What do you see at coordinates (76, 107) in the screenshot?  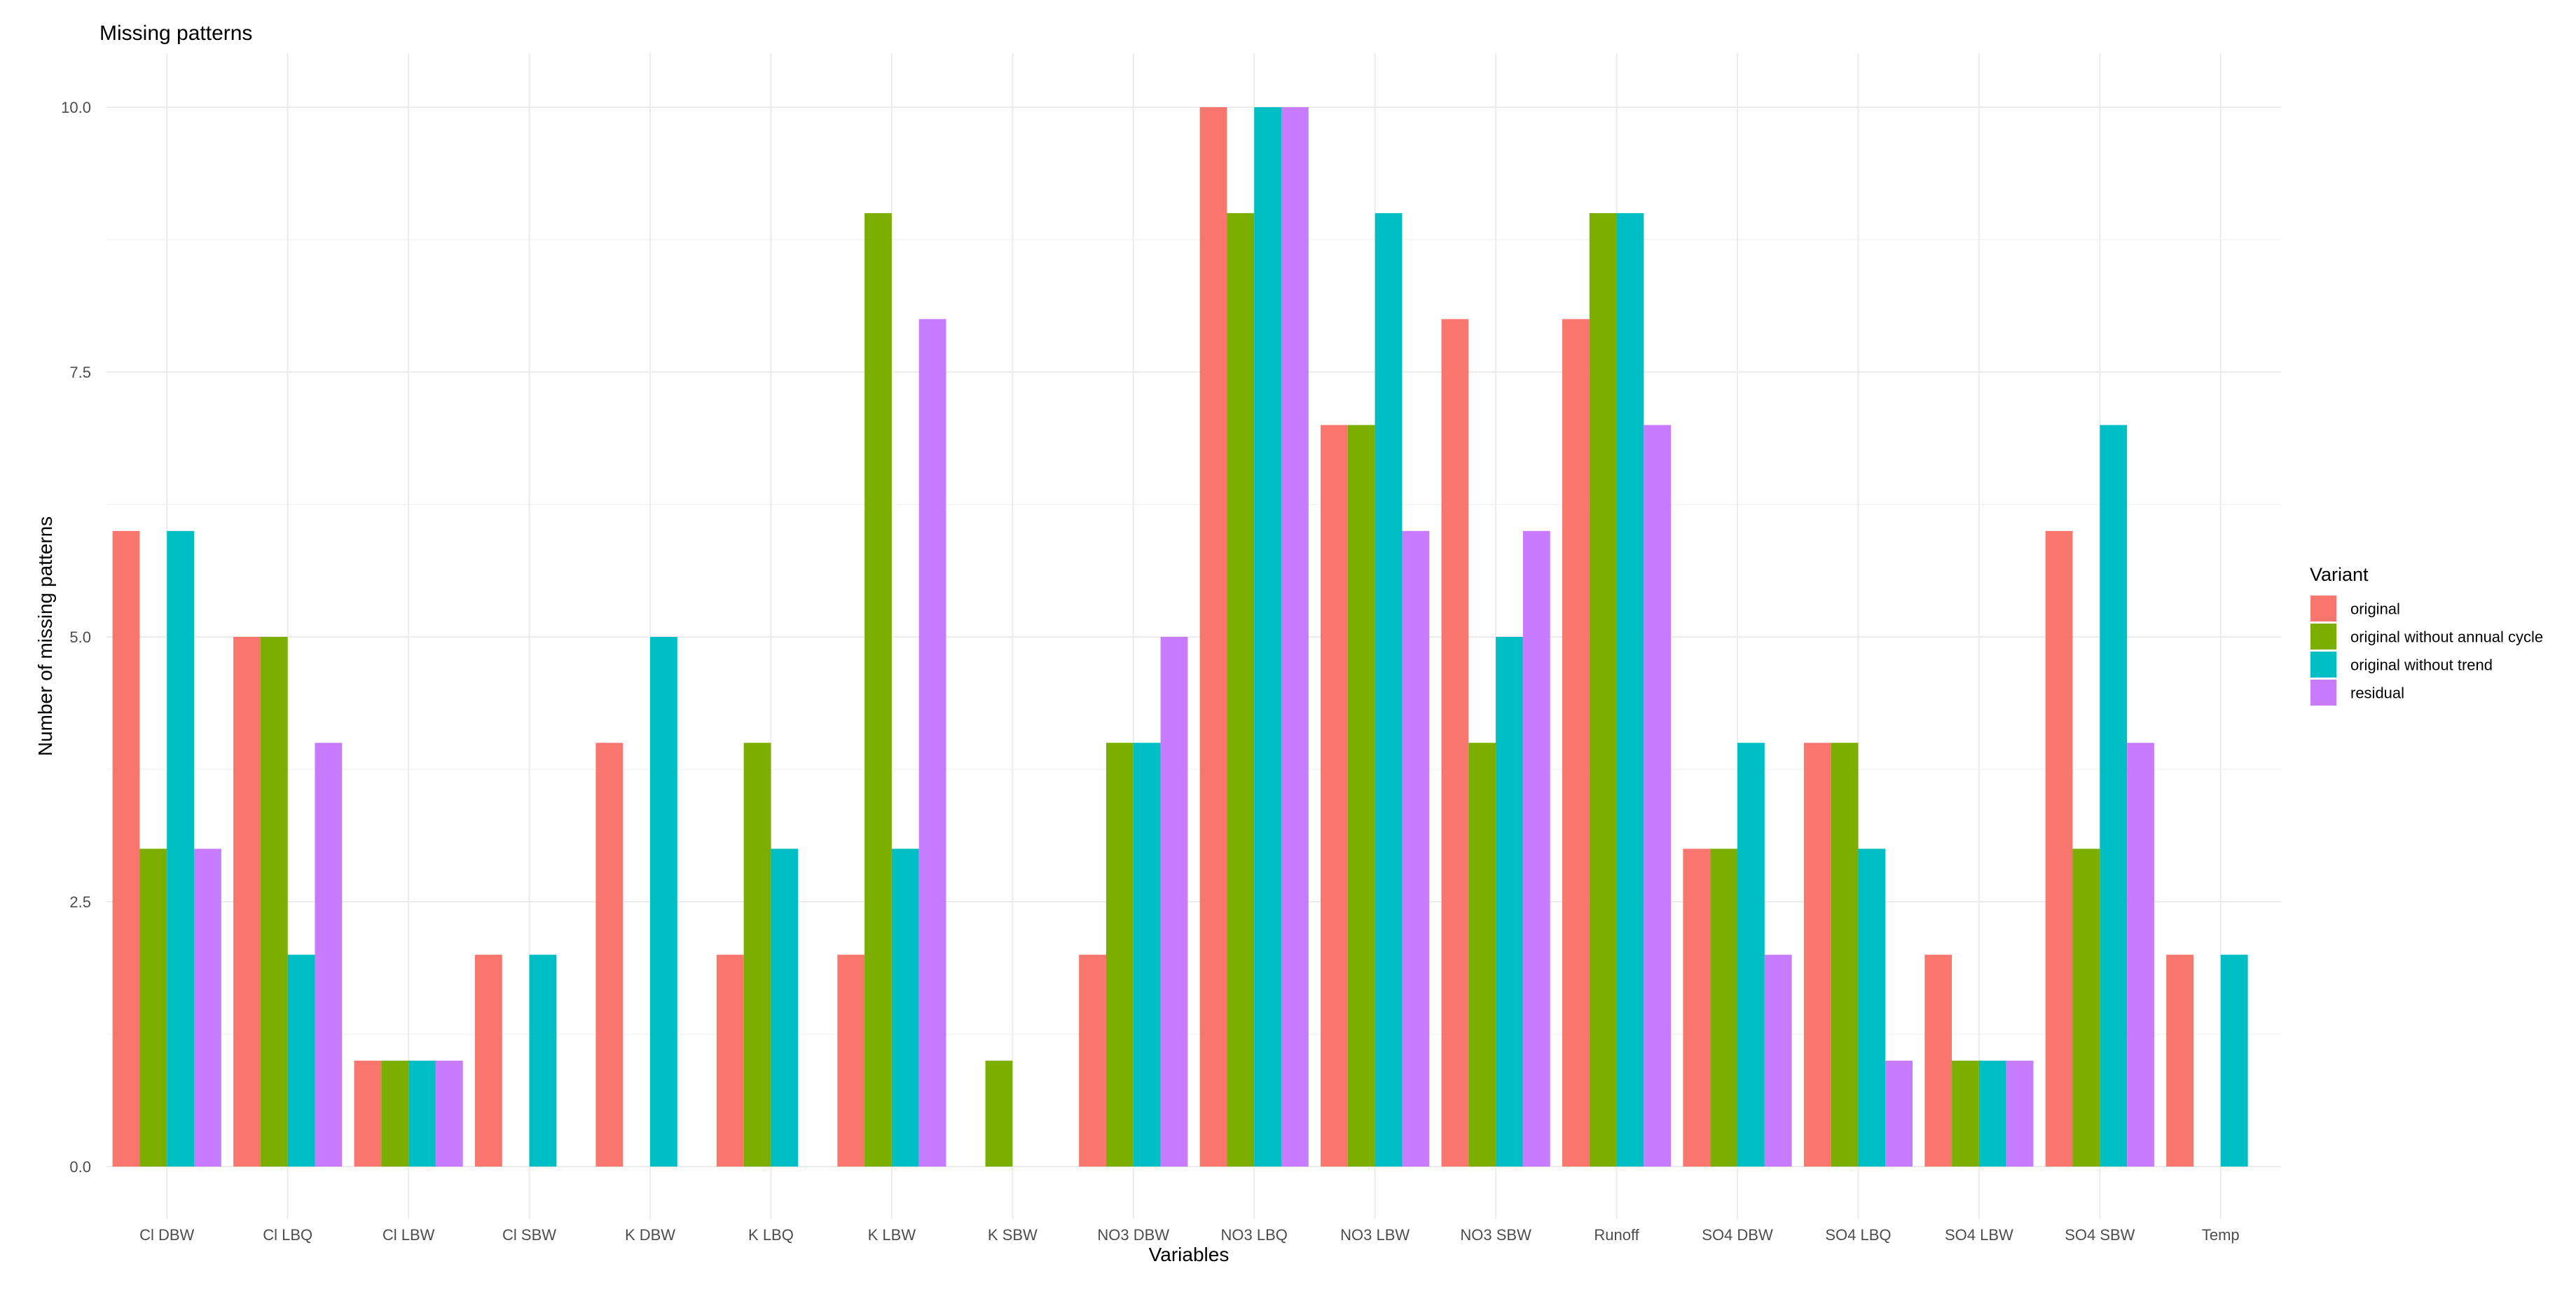 I see `y-tick-label: 10.0` at bounding box center [76, 107].